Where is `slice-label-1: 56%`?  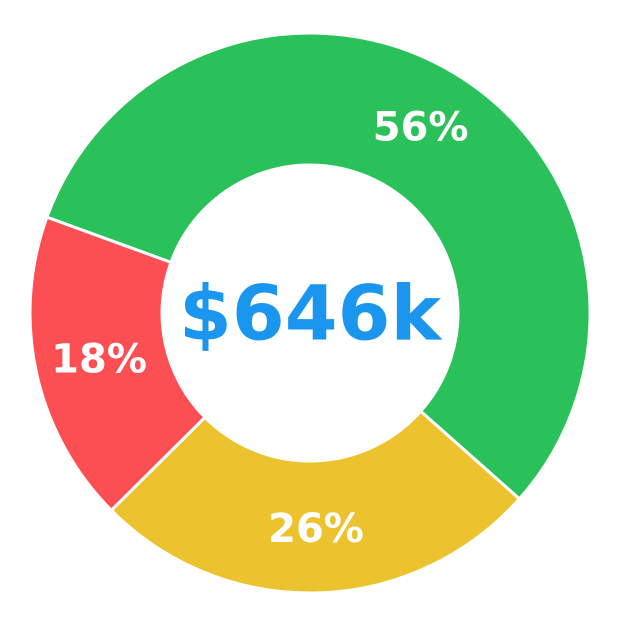 slice-label-1: 56% is located at coordinates (421, 127).